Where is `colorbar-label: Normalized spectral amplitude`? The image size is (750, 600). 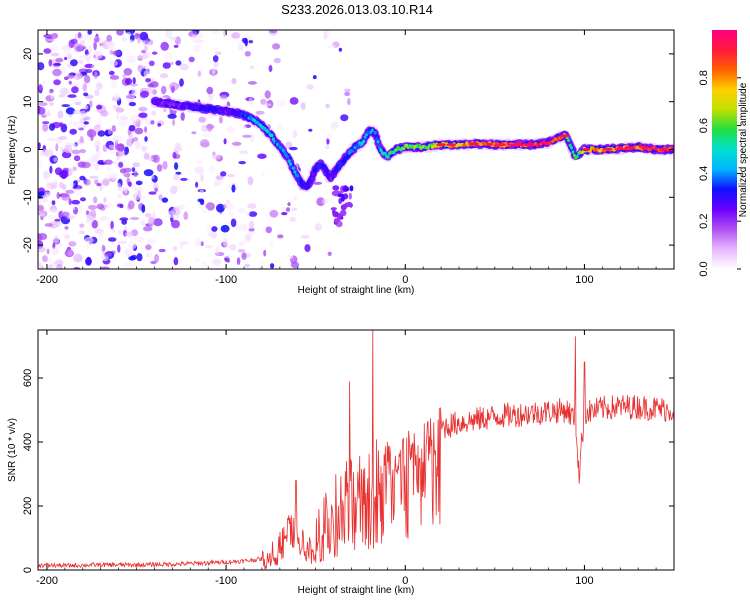
colorbar-label: Normalized spectral amplitude is located at coordinates (743, 149).